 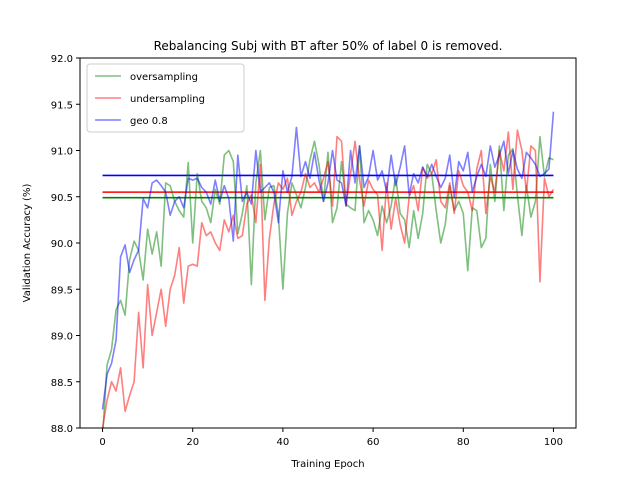 I want to click on y-axis-ticks: 88.0 88.5 89.0 89.5 90.0 90.5 91.0 91.5 92.0, so click(x=65, y=244).